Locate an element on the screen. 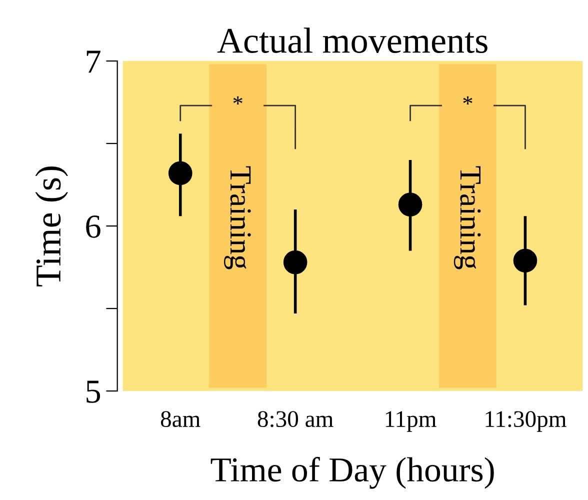 The width and height of the screenshot is (588, 500). x-tick-label: 11pm is located at coordinates (411, 421).